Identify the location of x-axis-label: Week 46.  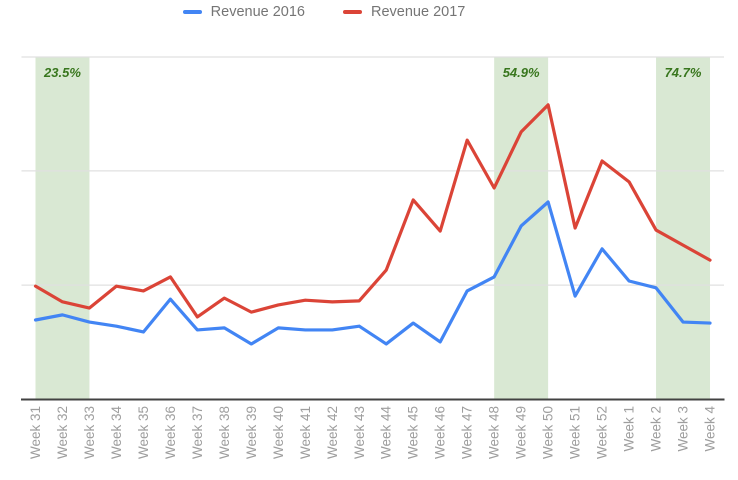
(440, 432).